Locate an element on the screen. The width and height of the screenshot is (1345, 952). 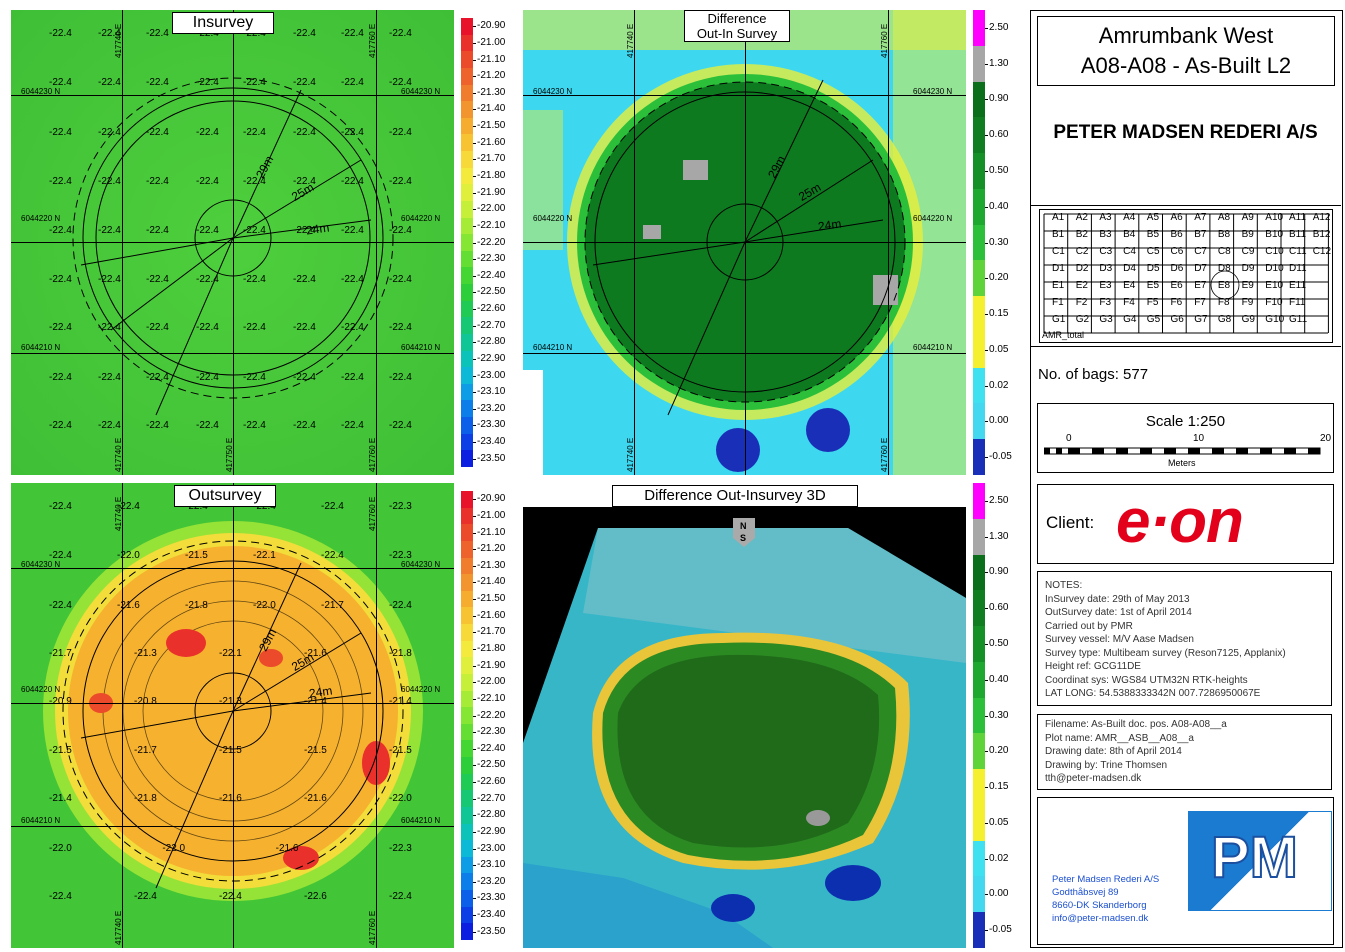
legend-label: -22.30 is located at coordinates (491, 259).